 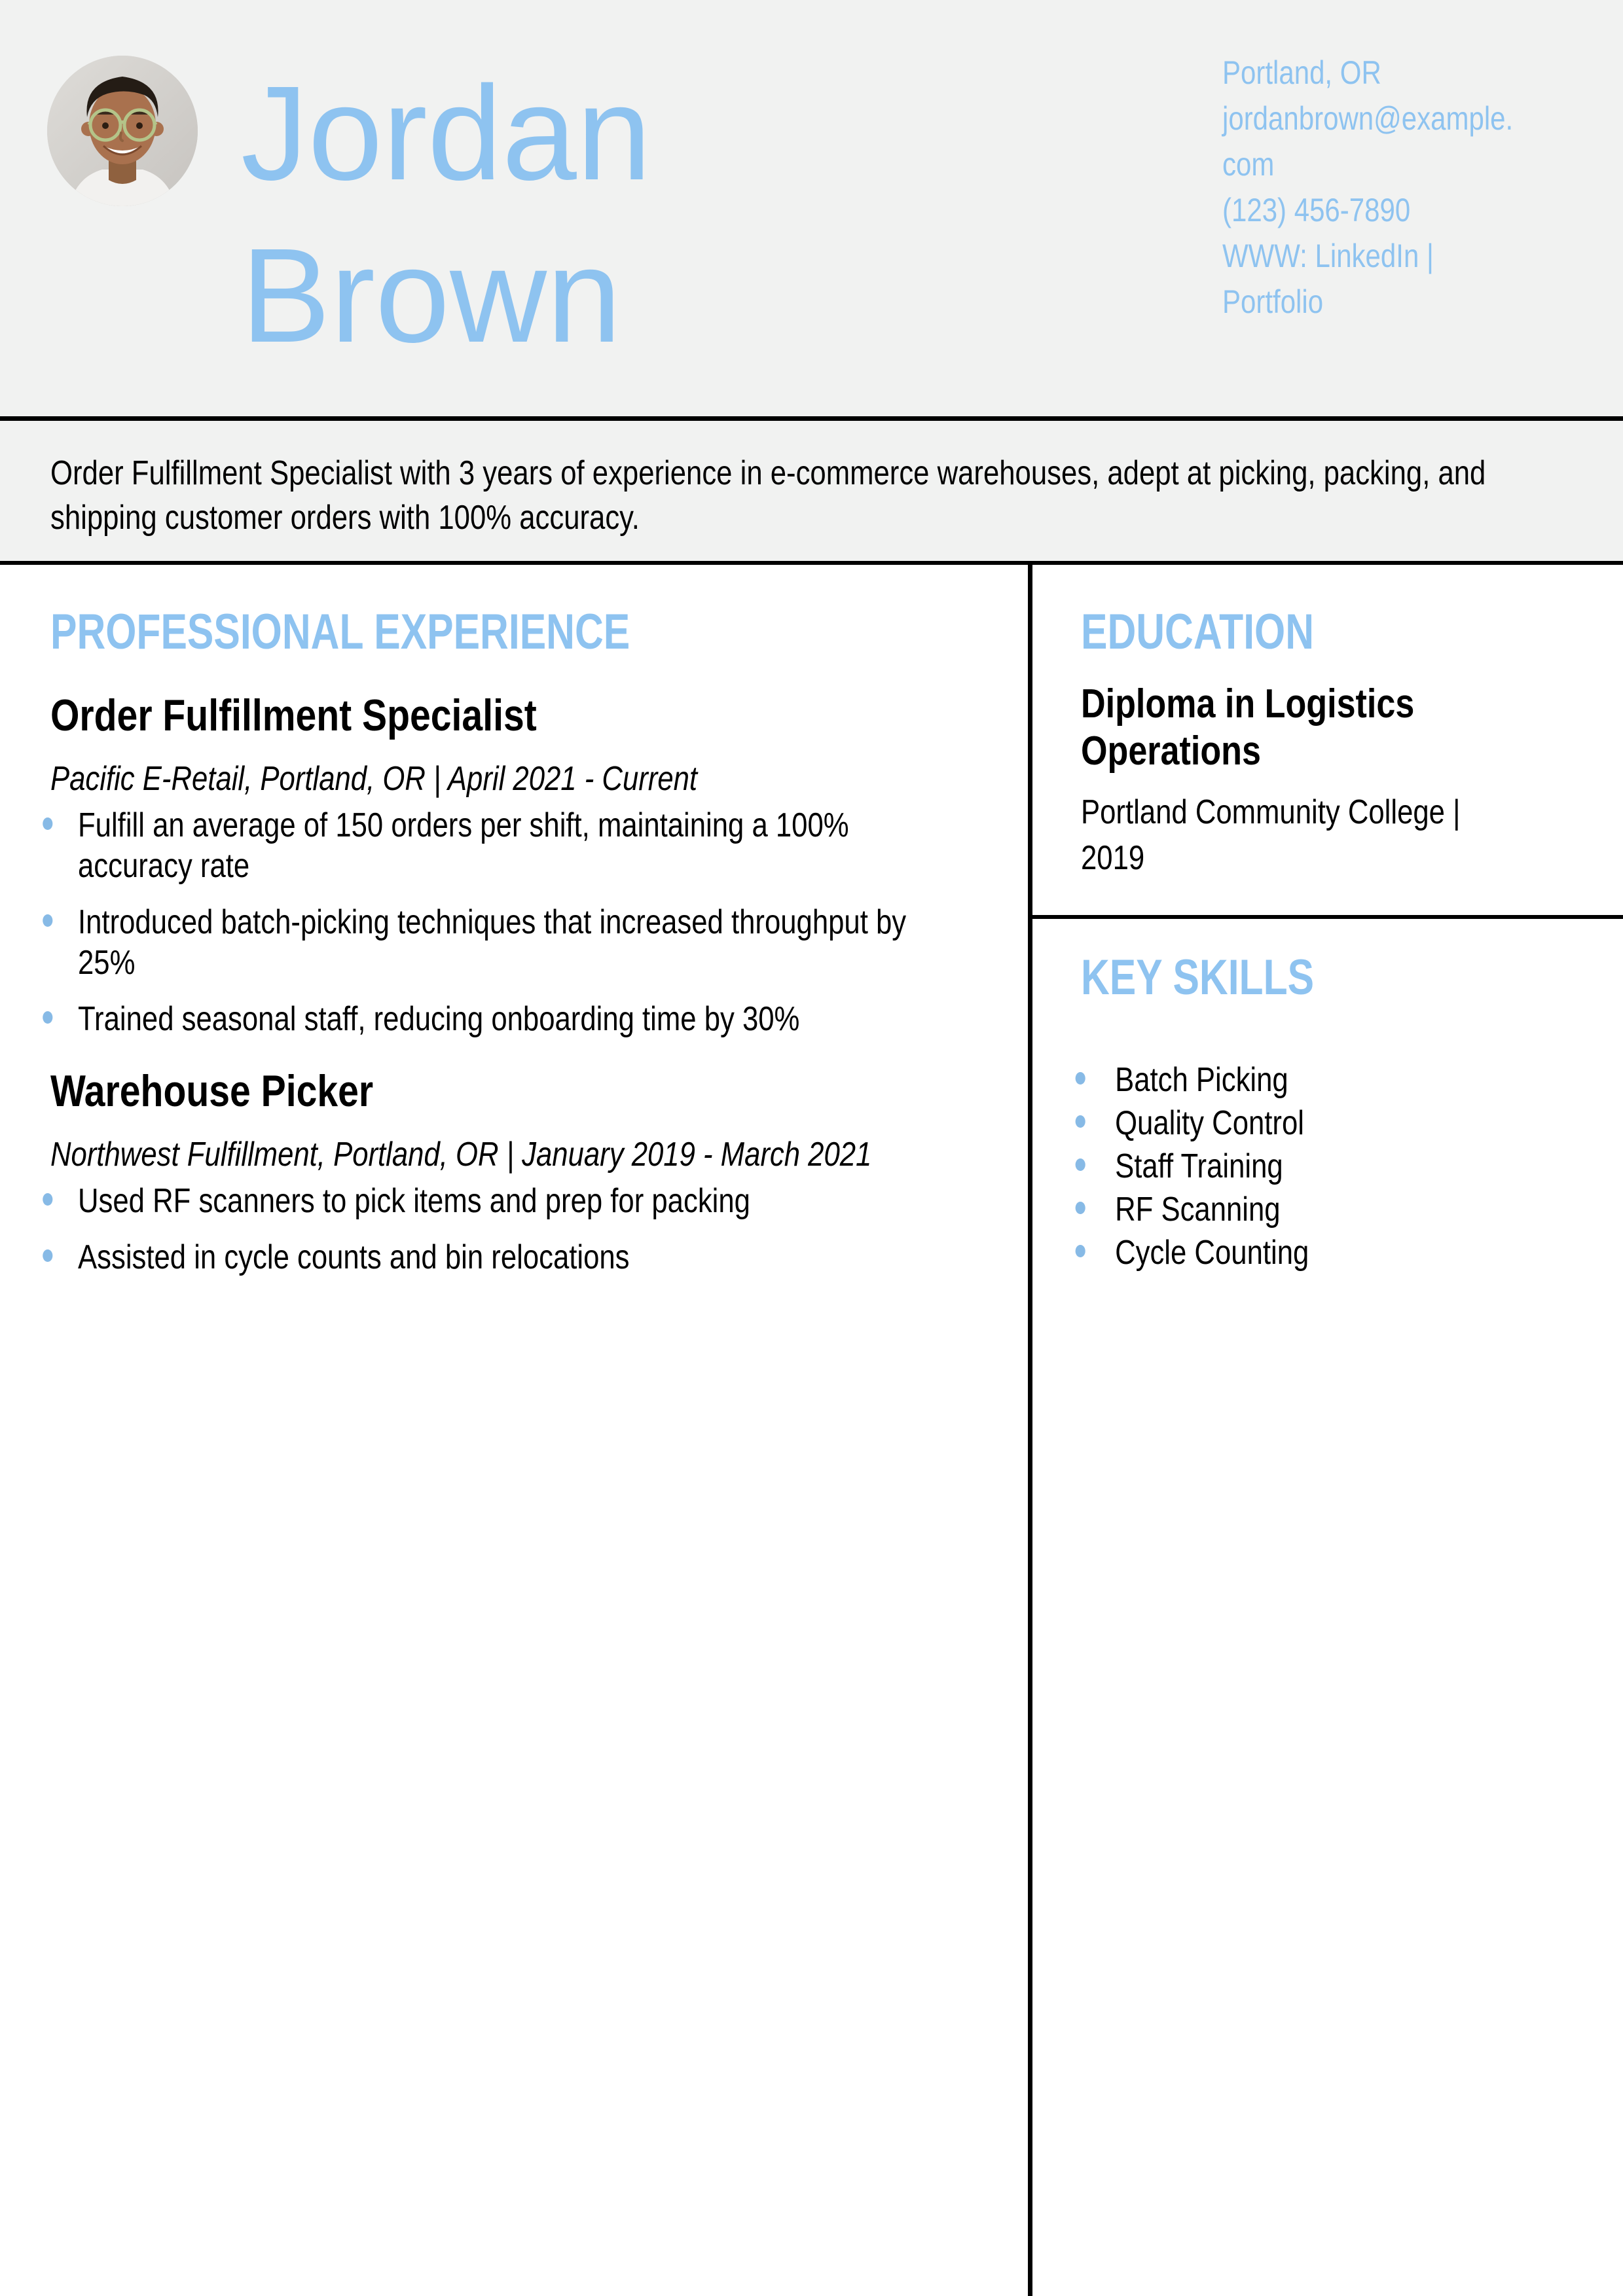 What do you see at coordinates (1271, 835) in the screenshot?
I see `school-line: Portland Community College | 2019` at bounding box center [1271, 835].